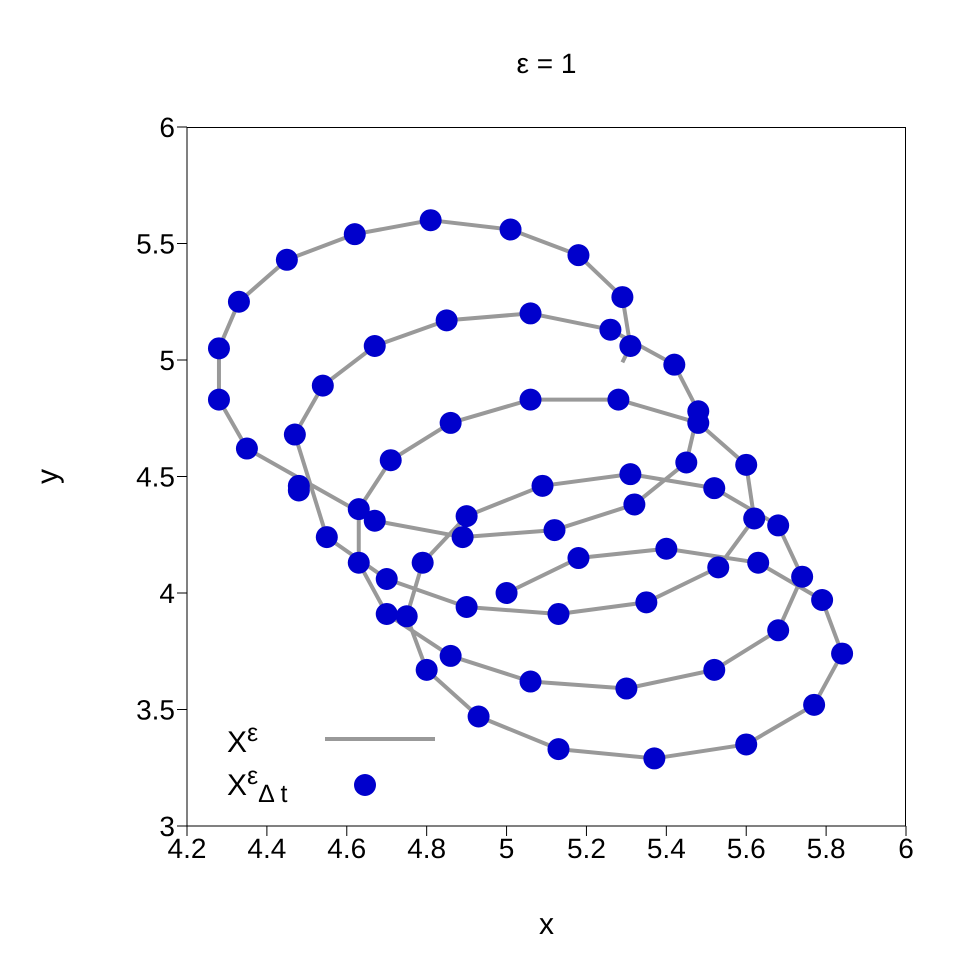 This screenshot has width=975, height=975. I want to click on x-tick-label: 4.6, so click(346, 848).